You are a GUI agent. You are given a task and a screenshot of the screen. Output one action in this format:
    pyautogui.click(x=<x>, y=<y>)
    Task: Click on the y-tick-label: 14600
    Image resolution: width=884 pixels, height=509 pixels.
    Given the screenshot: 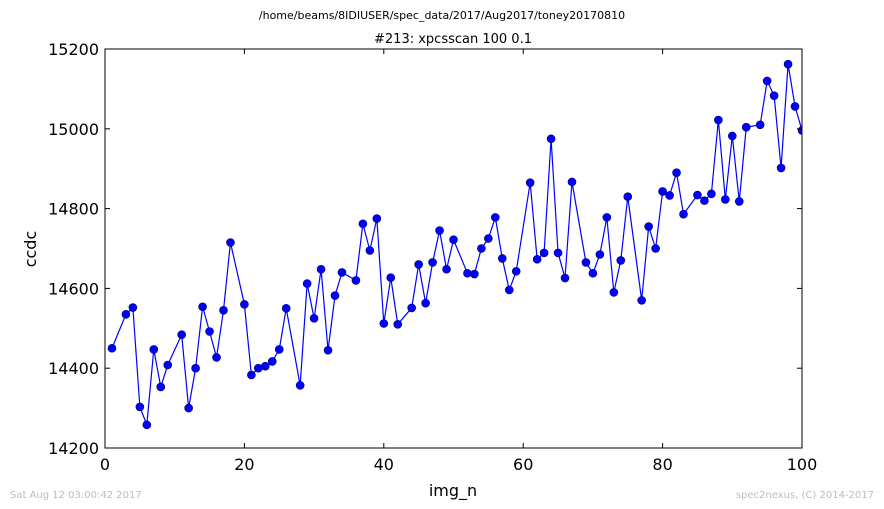 What is the action you would take?
    pyautogui.click(x=73, y=288)
    